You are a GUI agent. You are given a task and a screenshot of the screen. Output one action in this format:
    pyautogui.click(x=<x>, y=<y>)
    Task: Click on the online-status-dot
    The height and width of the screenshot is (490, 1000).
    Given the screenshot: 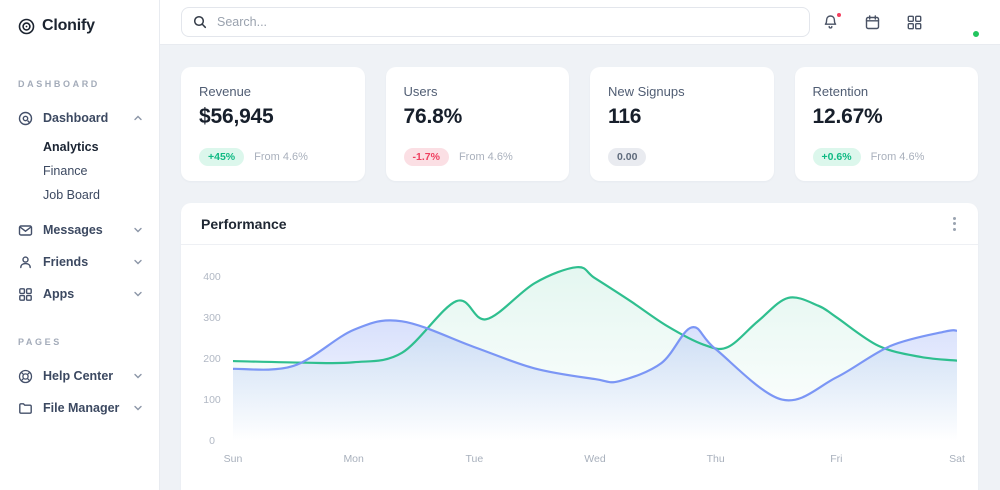 What is the action you would take?
    pyautogui.click(x=976, y=34)
    